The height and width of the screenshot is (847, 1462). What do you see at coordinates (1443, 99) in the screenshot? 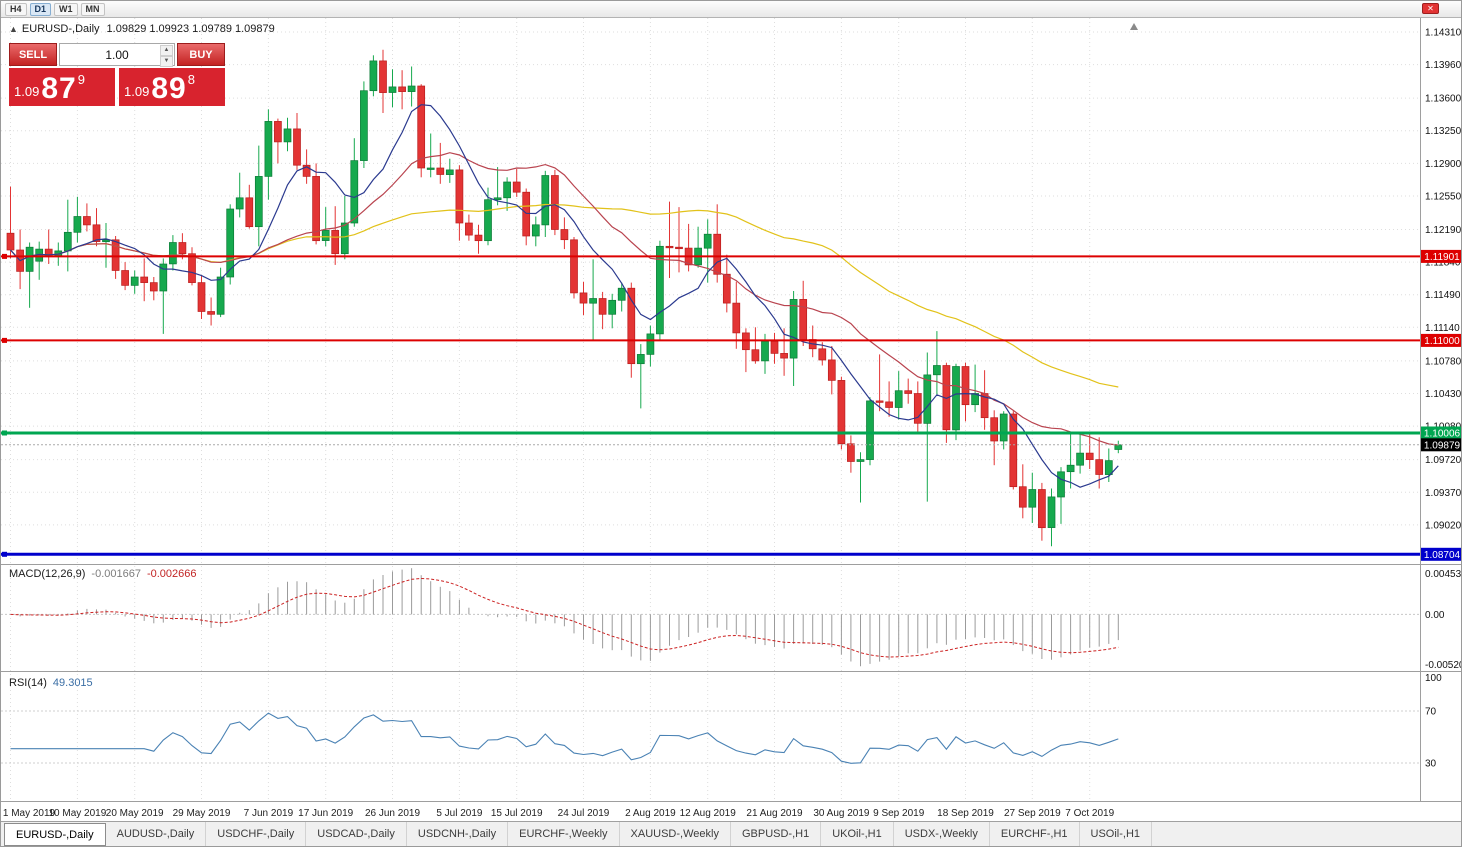
I see `svg-text: 1.13600` at bounding box center [1443, 99].